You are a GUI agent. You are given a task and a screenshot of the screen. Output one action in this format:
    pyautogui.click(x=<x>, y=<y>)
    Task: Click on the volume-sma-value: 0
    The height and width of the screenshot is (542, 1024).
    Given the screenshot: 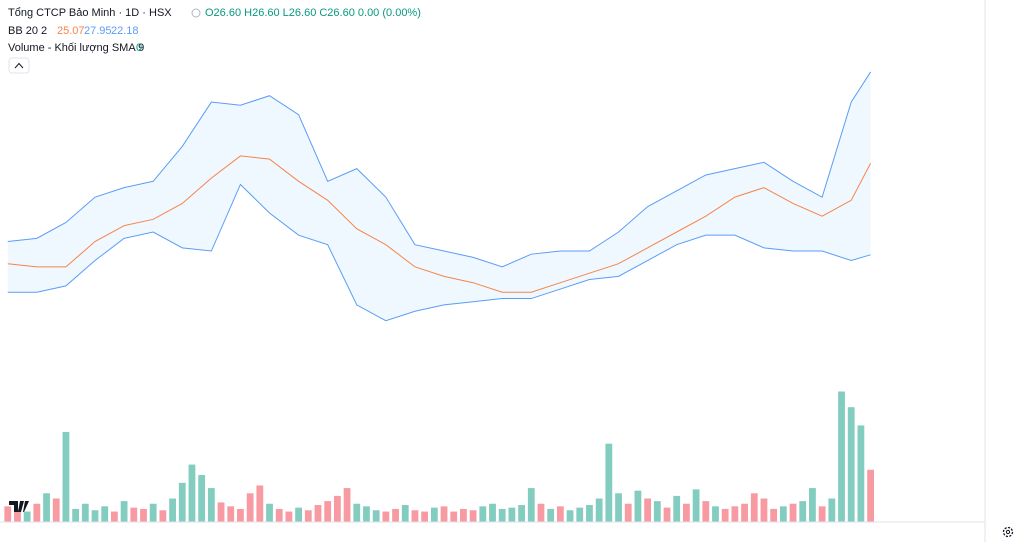 What is the action you would take?
    pyautogui.click(x=139, y=48)
    